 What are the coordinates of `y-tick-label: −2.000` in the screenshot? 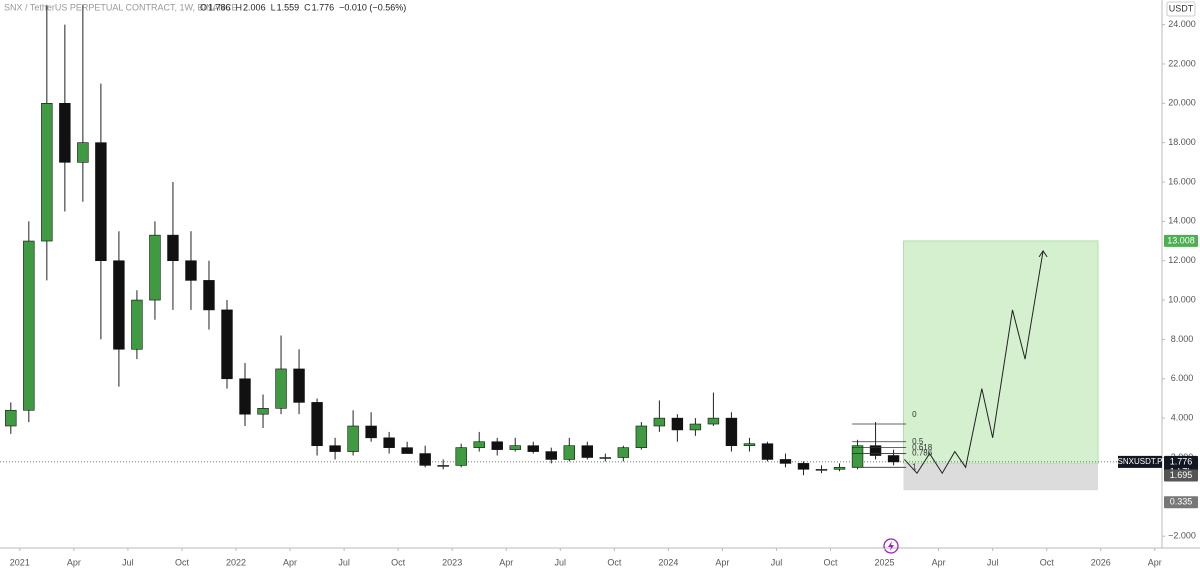 It's located at (1182, 536).